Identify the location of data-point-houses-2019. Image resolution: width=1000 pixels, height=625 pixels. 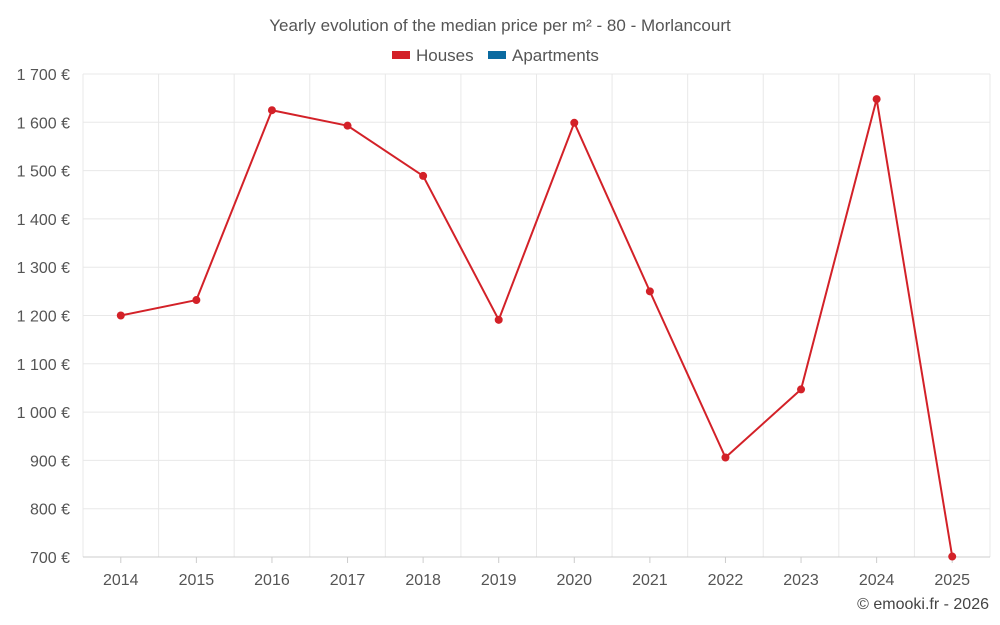
(498, 319).